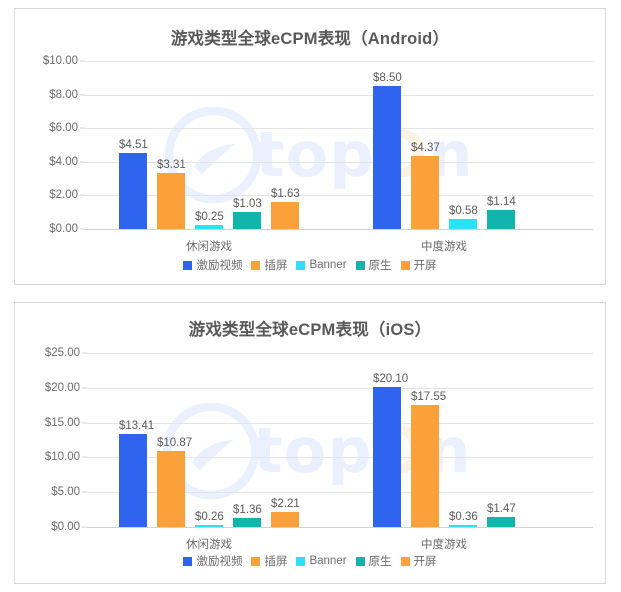 The height and width of the screenshot is (592, 621). Describe the element at coordinates (463, 440) in the screenshot. I see `bar-Banner: $0.36` at that location.